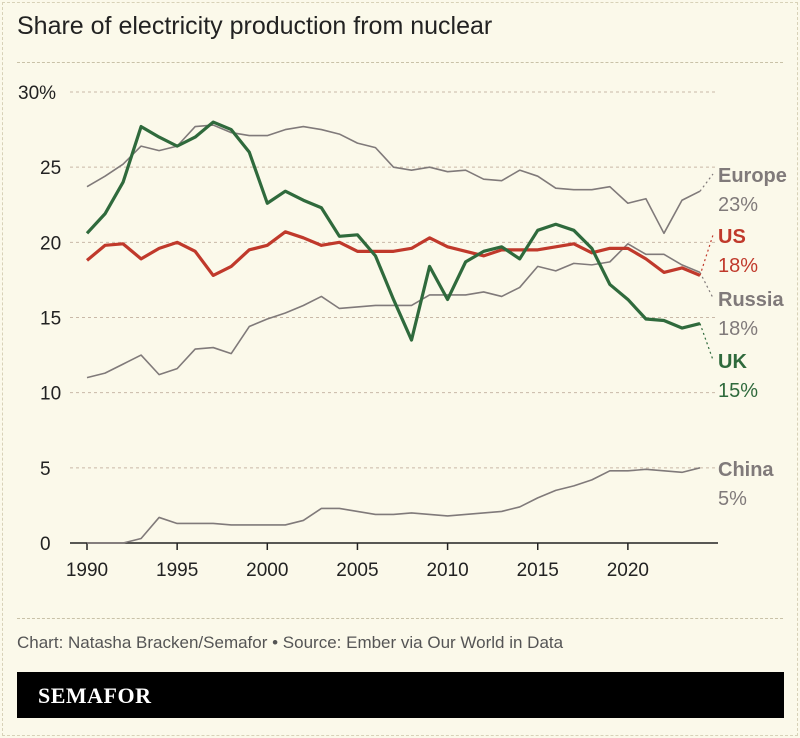 The width and height of the screenshot is (800, 738). I want to click on series-label: US, so click(732, 237).